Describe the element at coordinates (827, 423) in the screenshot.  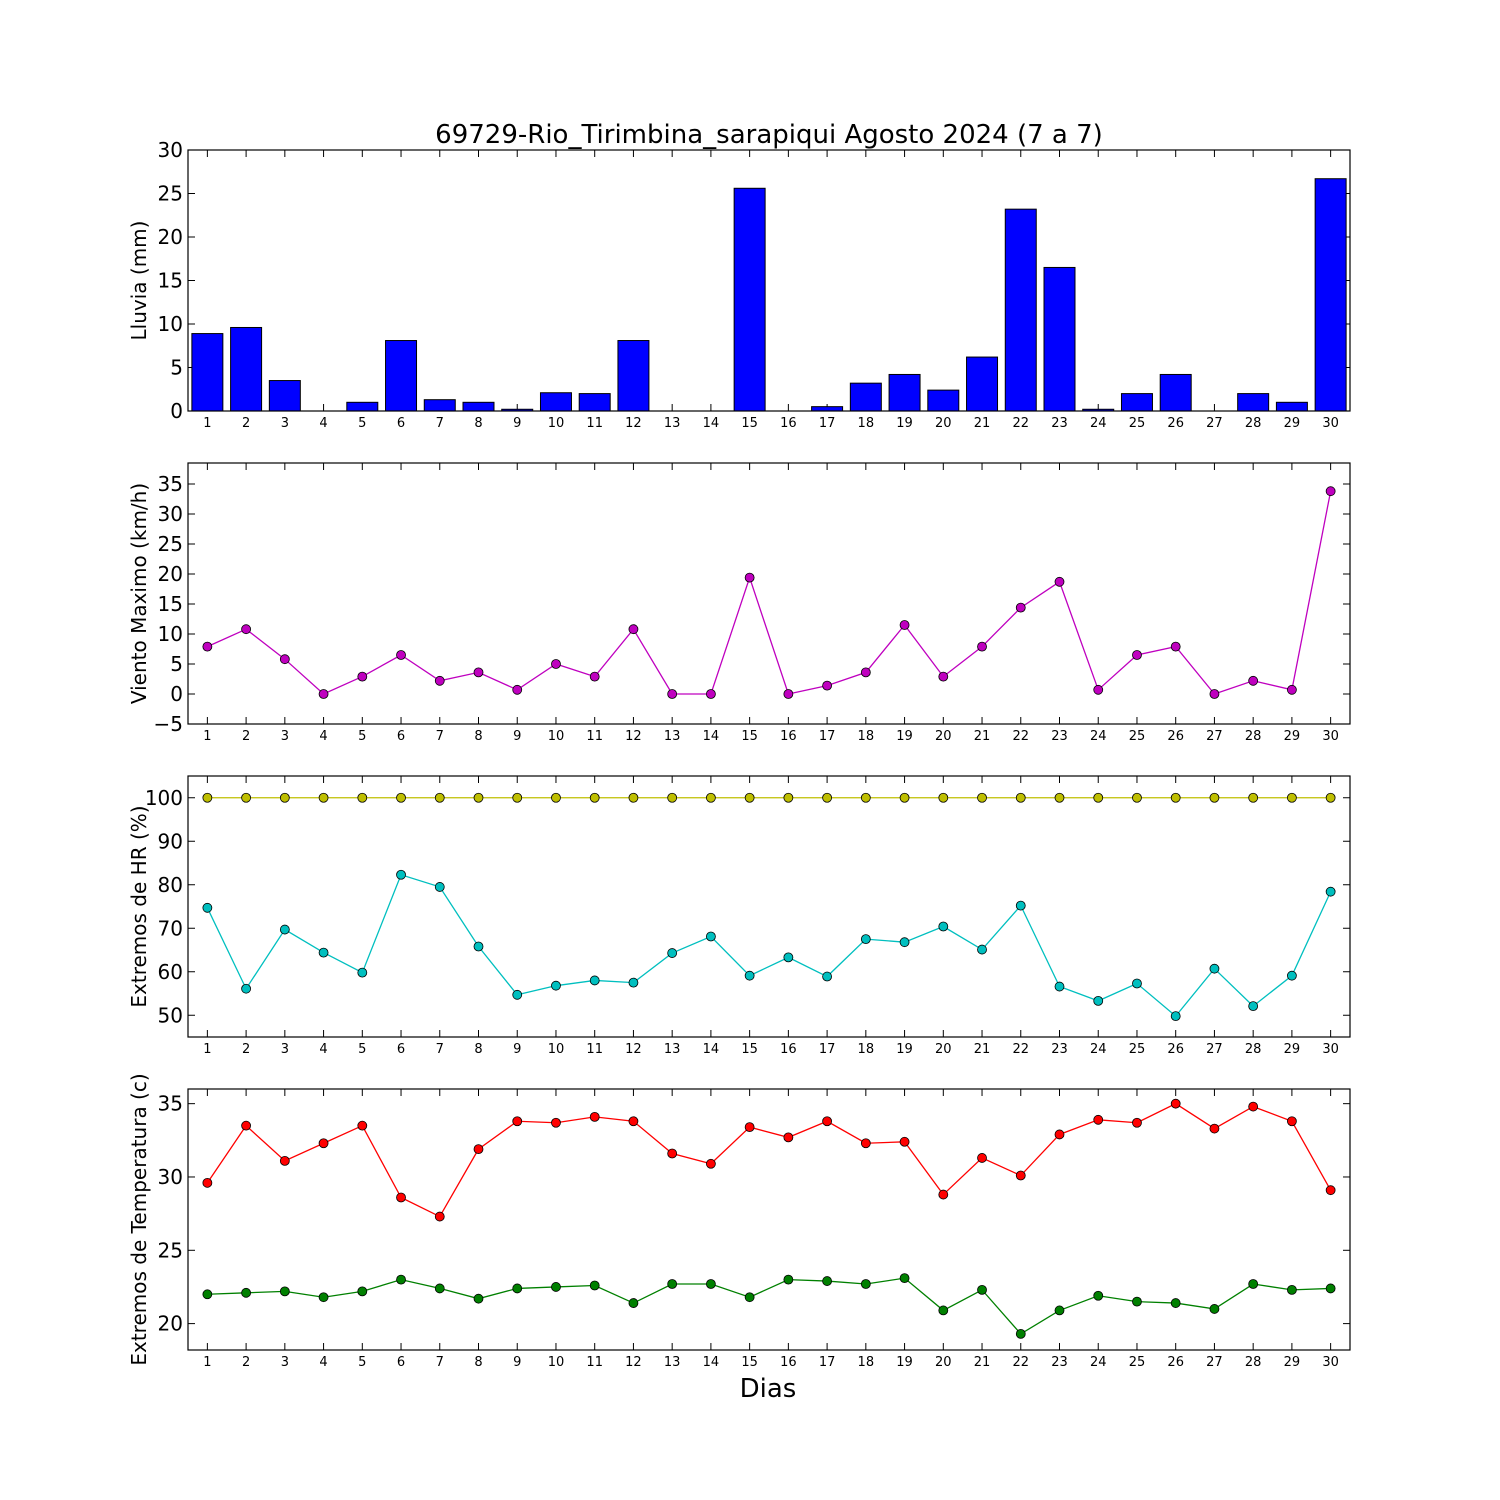
I see `x-tick-label: 17` at that location.